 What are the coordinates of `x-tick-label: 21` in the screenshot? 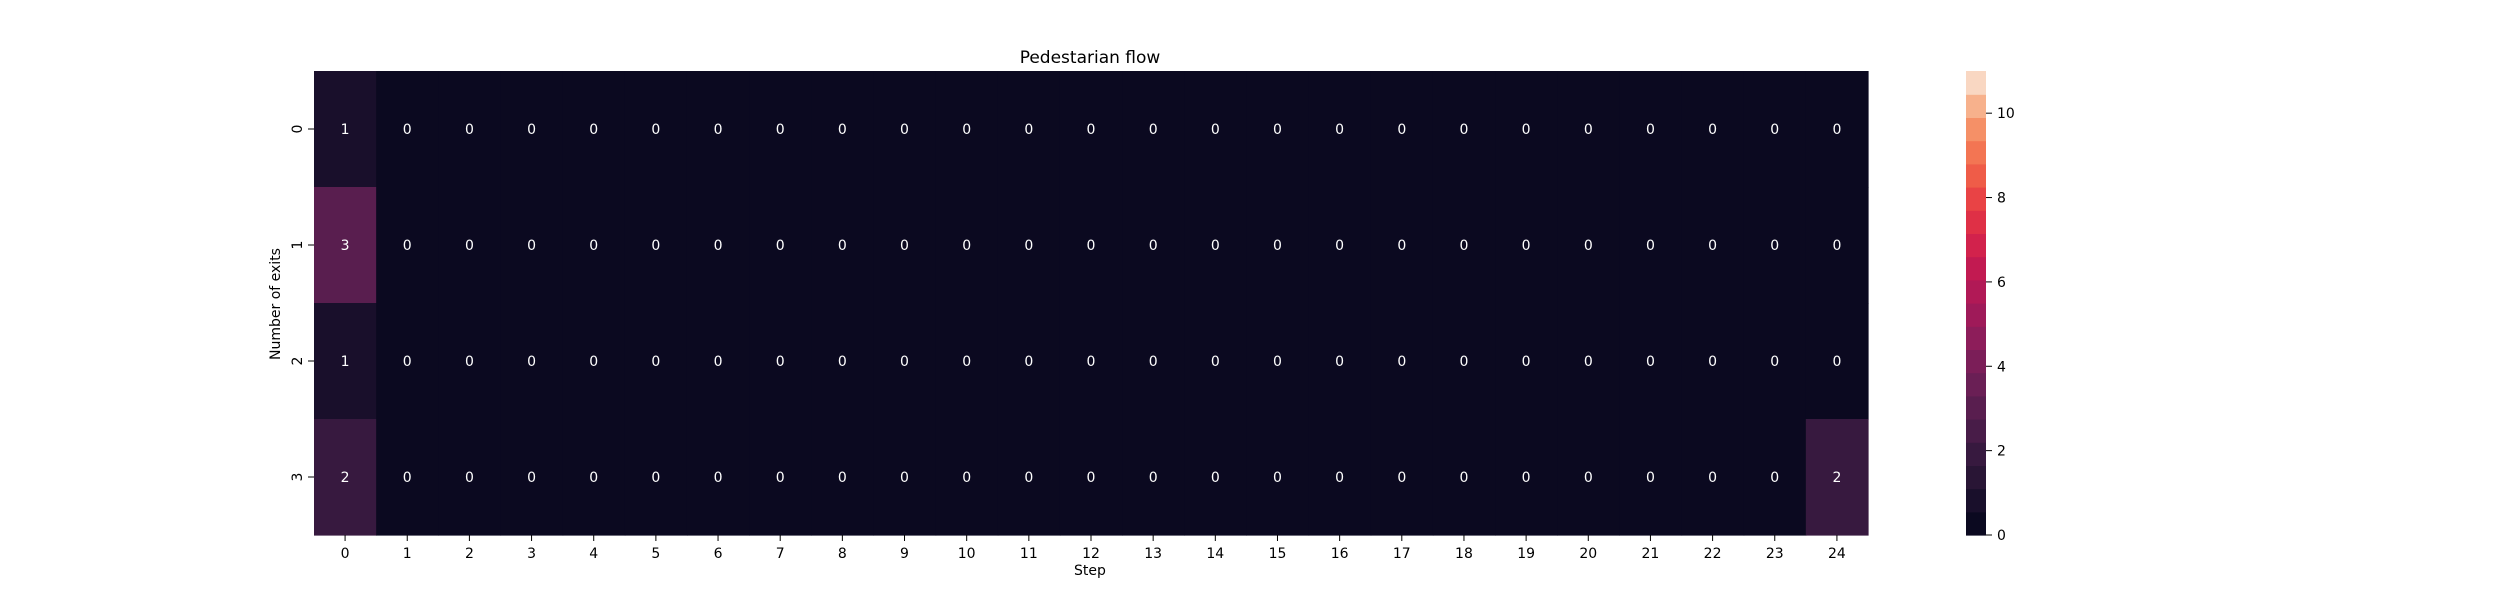 It's located at (1651, 554).